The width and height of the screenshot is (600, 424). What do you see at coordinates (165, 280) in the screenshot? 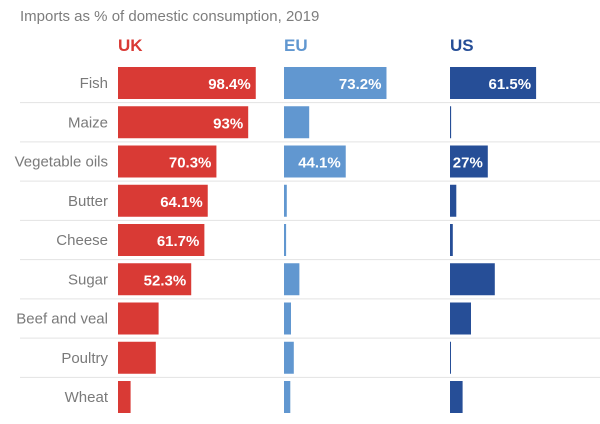
I see `bar-label-uk-sugar: 52.3%` at bounding box center [165, 280].